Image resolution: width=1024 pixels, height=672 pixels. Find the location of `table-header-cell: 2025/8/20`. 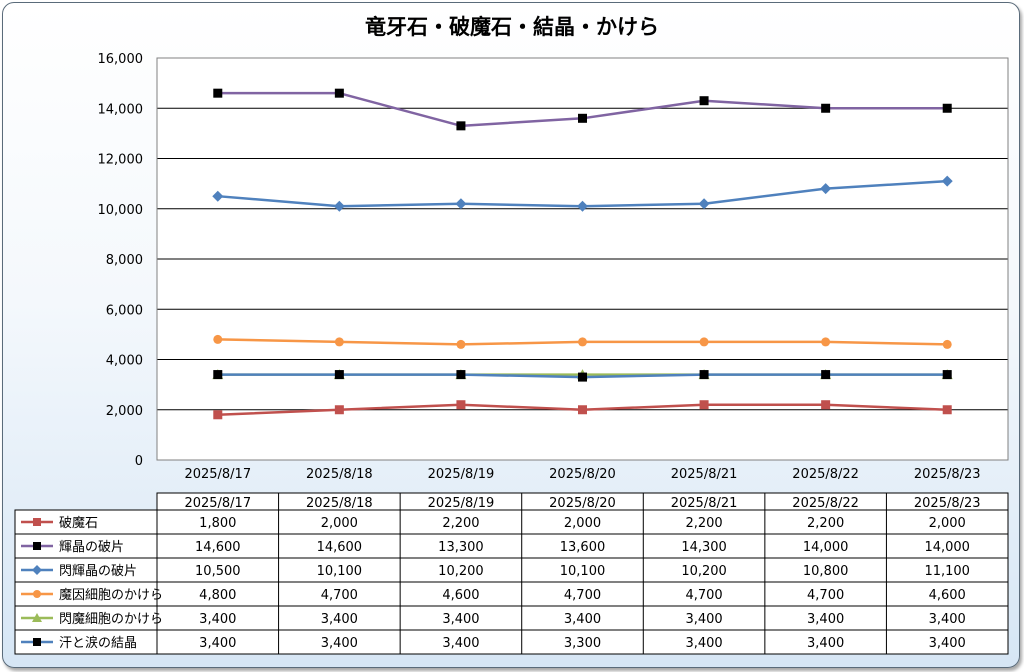

table-header-cell: 2025/8/20 is located at coordinates (582, 503).